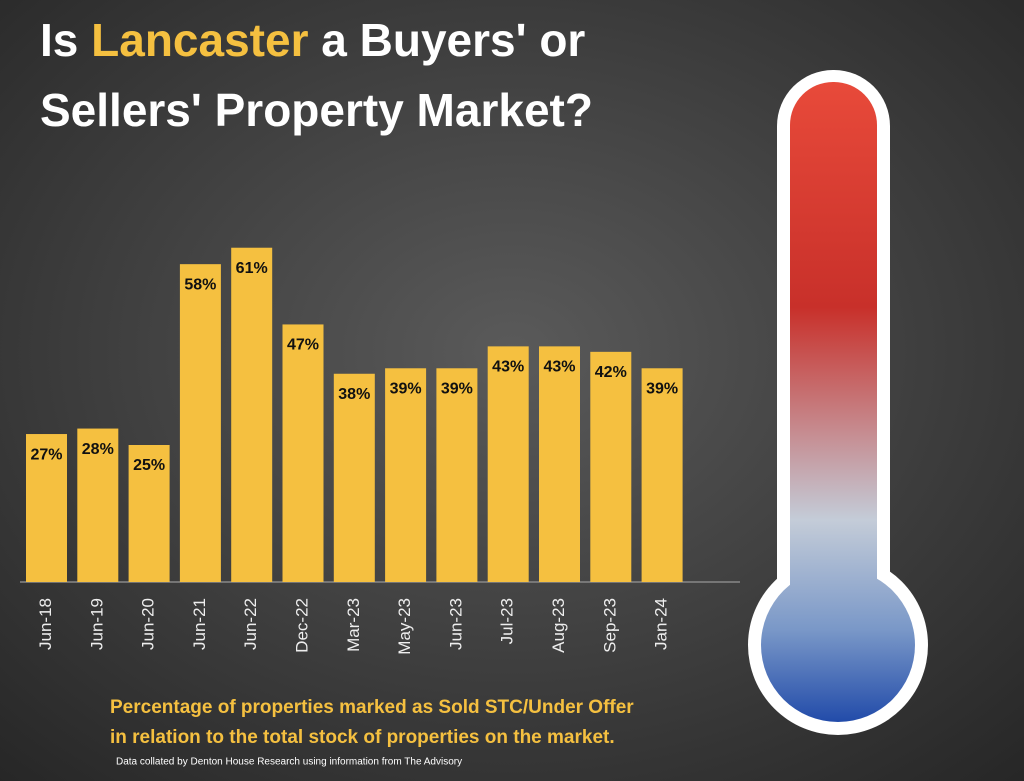 Image resolution: width=1024 pixels, height=781 pixels. What do you see at coordinates (453, 40) in the screenshot?
I see `title-part: a Buyers' or` at bounding box center [453, 40].